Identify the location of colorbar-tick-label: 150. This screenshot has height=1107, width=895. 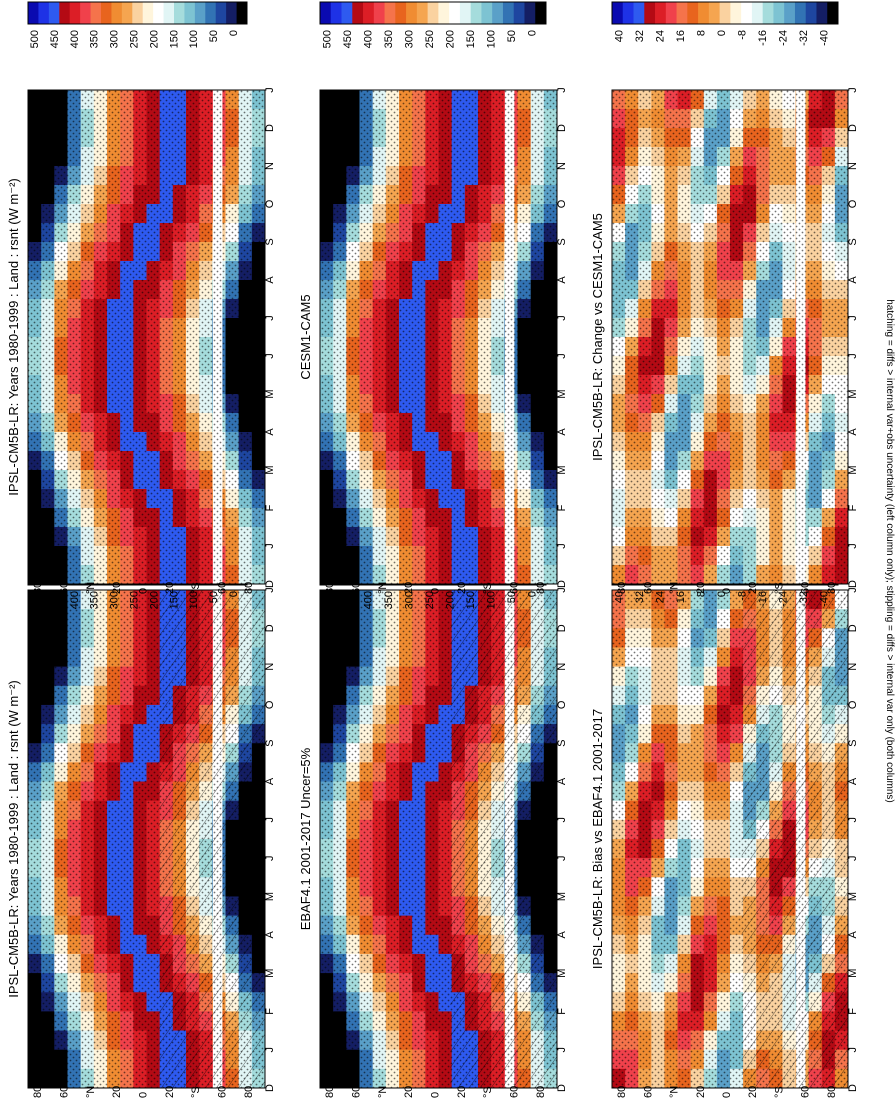
(471, 600).